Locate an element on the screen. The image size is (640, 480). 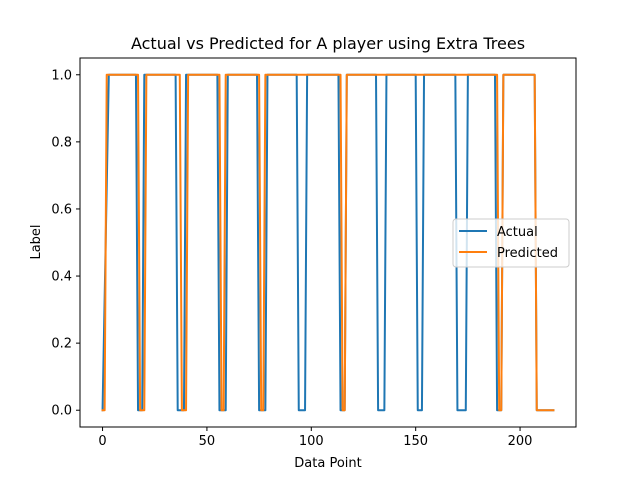
x-tick-label: 150 is located at coordinates (415, 441).